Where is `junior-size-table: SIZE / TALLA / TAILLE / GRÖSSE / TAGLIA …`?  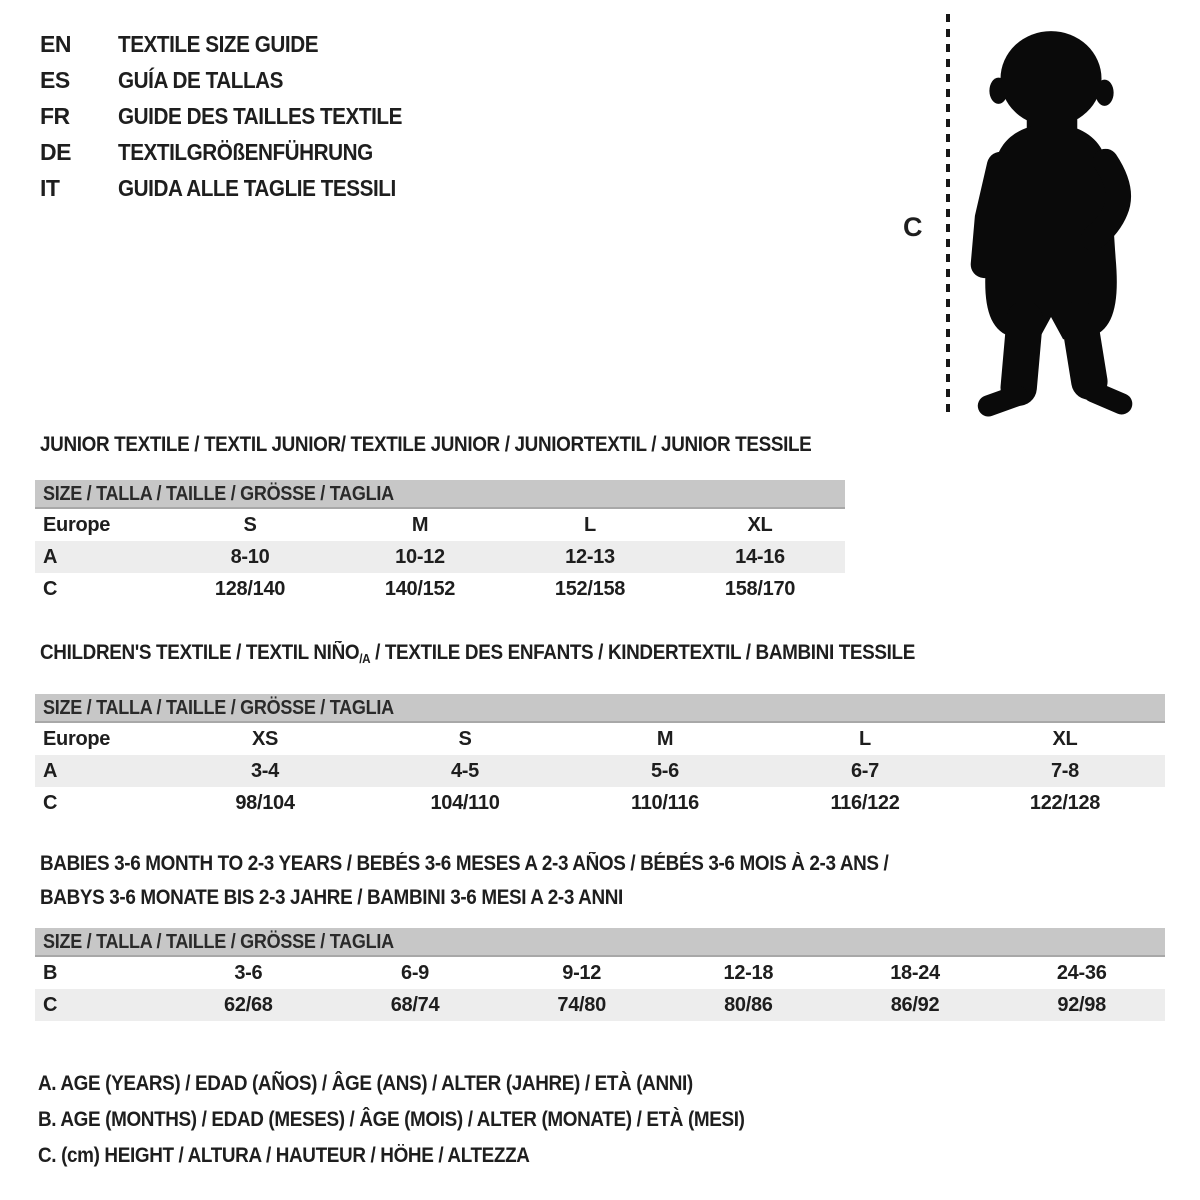
junior-size-table: SIZE / TALLA / TAILLE / GRÖSSE / TAGLIA … is located at coordinates (440, 542).